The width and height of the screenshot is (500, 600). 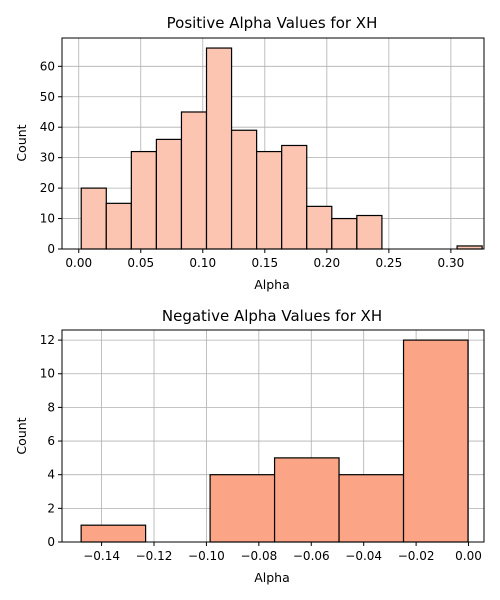 I want to click on y-tick-label: 4, so click(x=51, y=475).